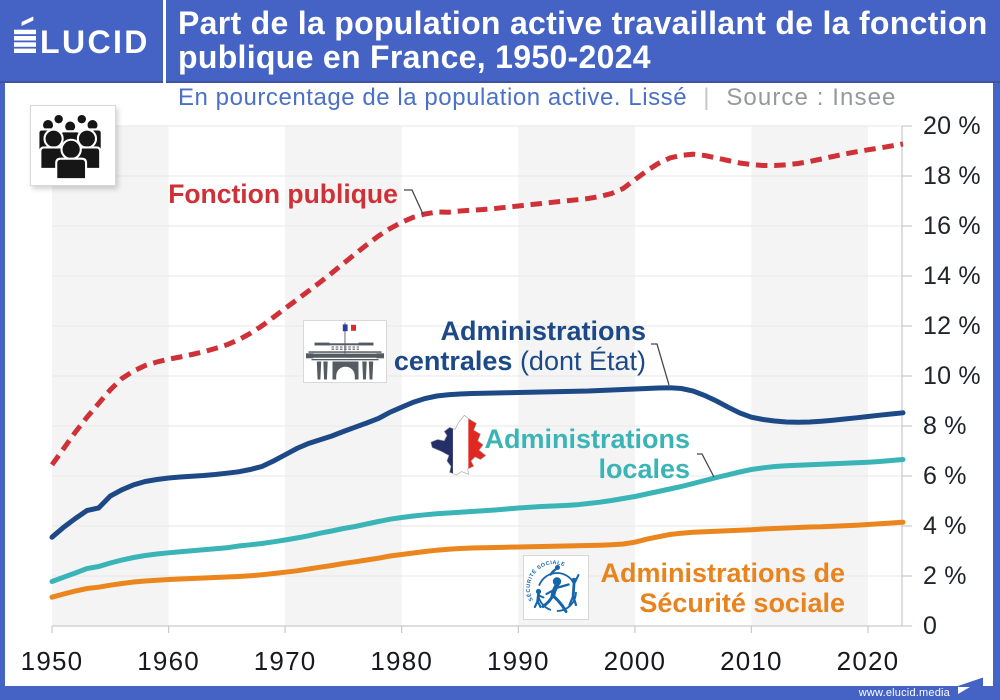 The height and width of the screenshot is (700, 1000). I want to click on svg-text: 2 %, so click(945, 576).